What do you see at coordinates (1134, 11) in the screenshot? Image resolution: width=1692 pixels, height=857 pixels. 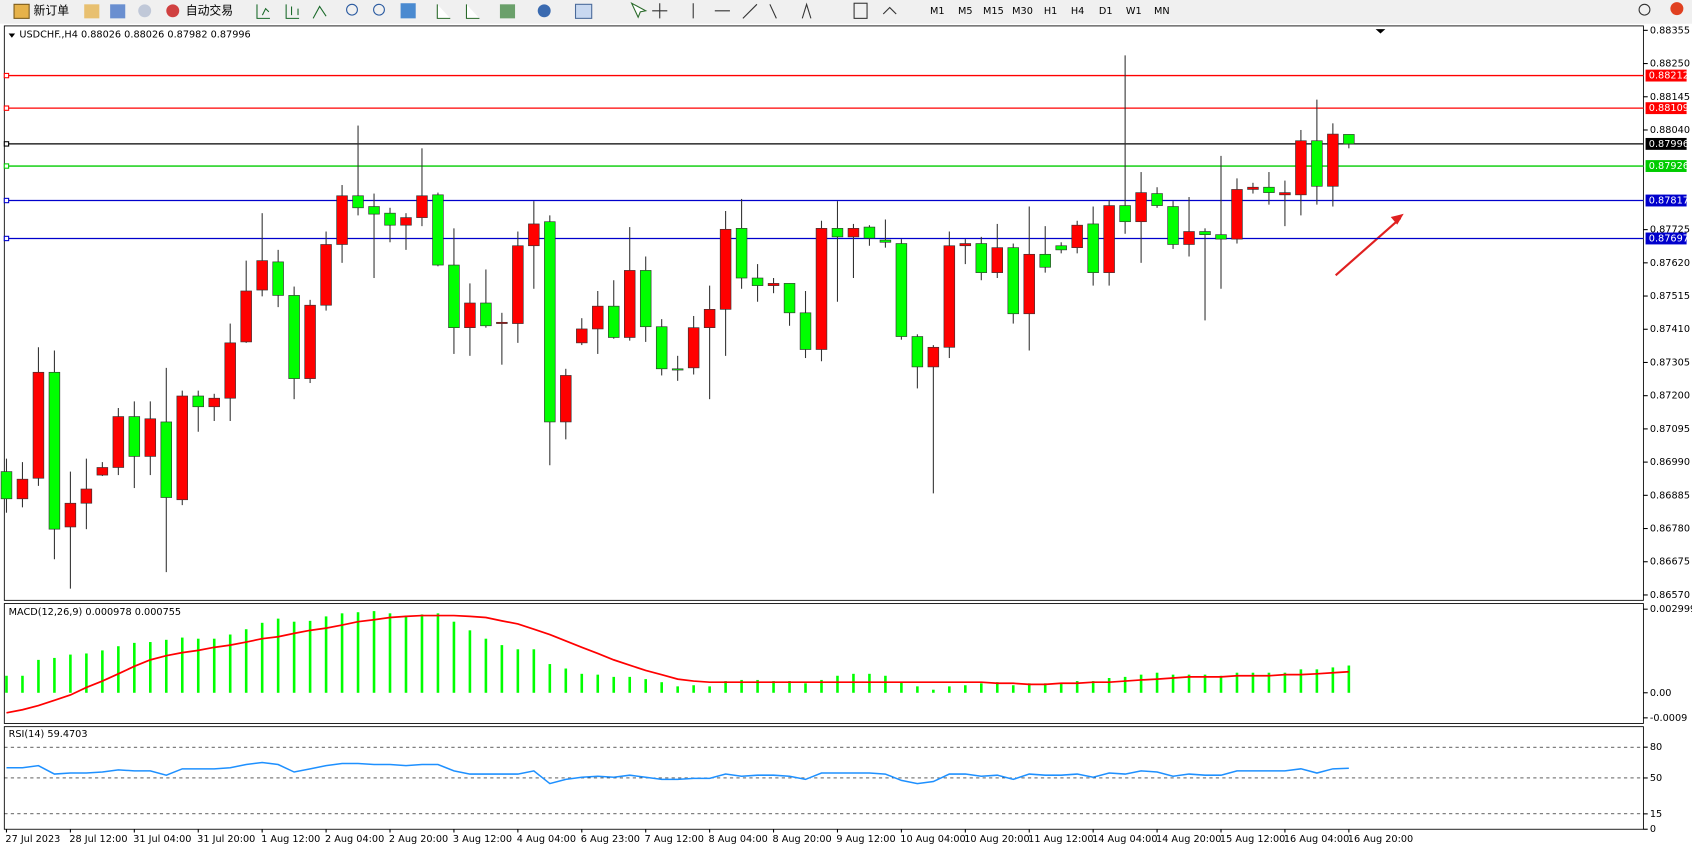 I see `timeframe-button: W1` at bounding box center [1134, 11].